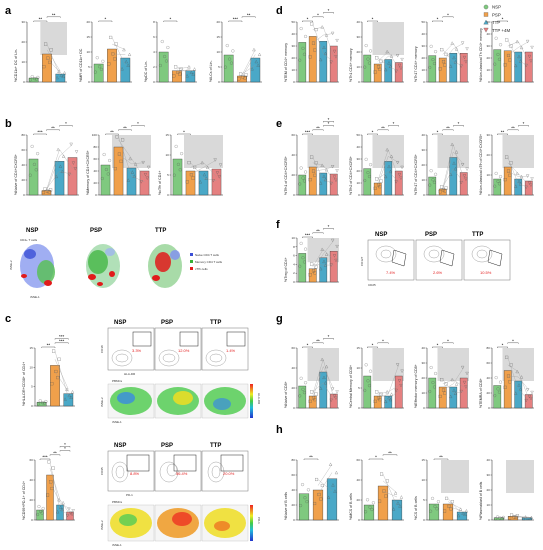 The width and height of the screenshot is (543, 550). I want to click on bar-chart-g-19: 0 5 10 15 %Central Memory of CD8+ * *, so click(376, 374).